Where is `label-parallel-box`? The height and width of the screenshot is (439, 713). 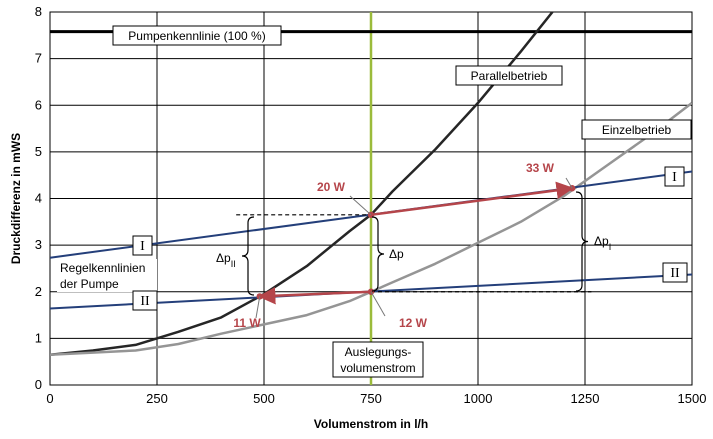 label-parallel-box is located at coordinates (509, 75).